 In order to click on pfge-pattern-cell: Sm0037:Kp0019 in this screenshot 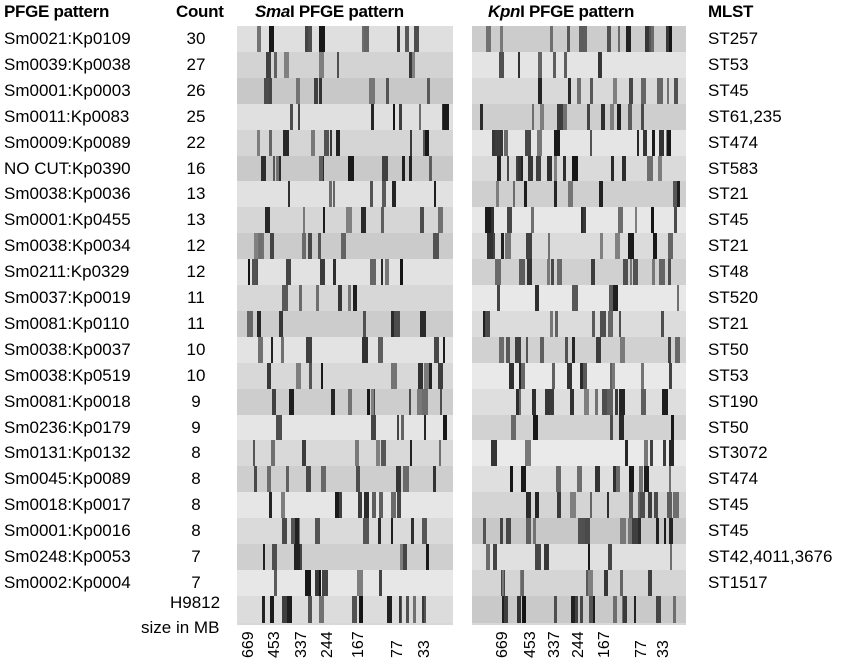, I will do `click(67, 297)`.